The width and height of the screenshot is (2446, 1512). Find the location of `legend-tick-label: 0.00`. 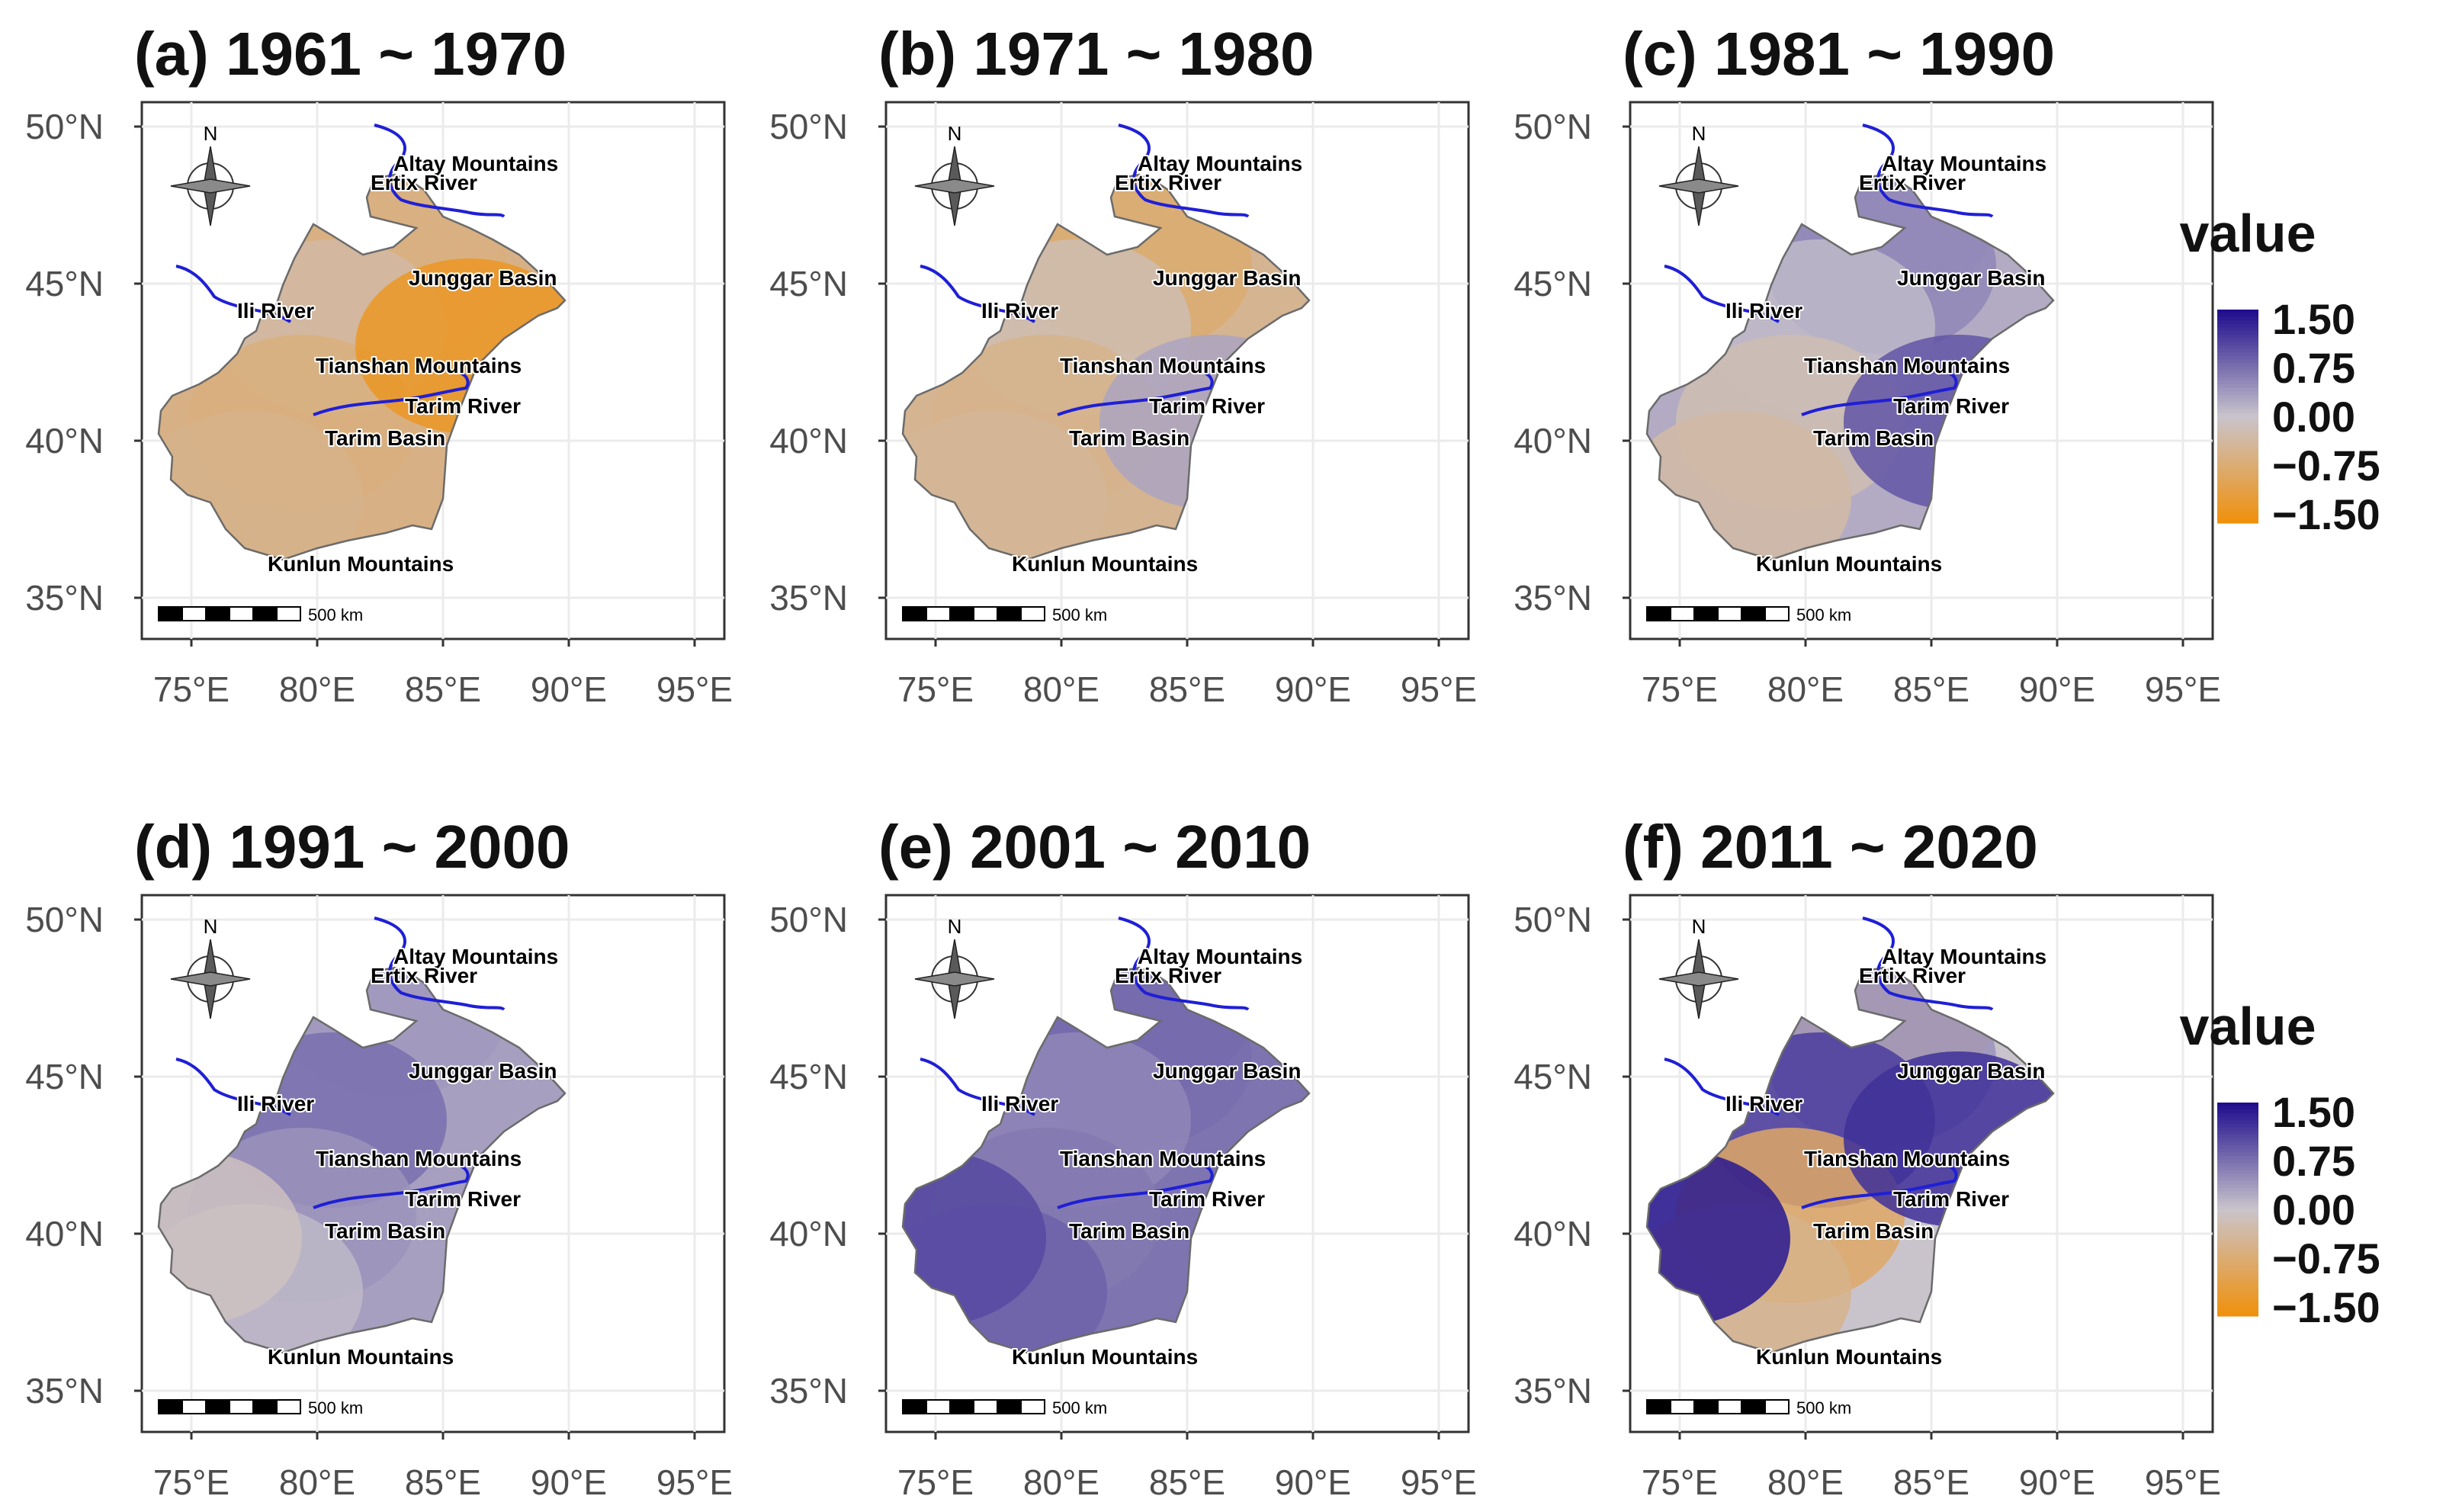

legend-tick-label: 0.00 is located at coordinates (2313, 417).